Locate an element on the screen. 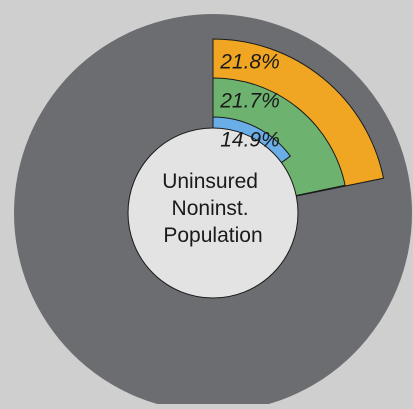 This screenshot has height=409, width=413. center-label-line-2: Noninst. is located at coordinates (210, 208).